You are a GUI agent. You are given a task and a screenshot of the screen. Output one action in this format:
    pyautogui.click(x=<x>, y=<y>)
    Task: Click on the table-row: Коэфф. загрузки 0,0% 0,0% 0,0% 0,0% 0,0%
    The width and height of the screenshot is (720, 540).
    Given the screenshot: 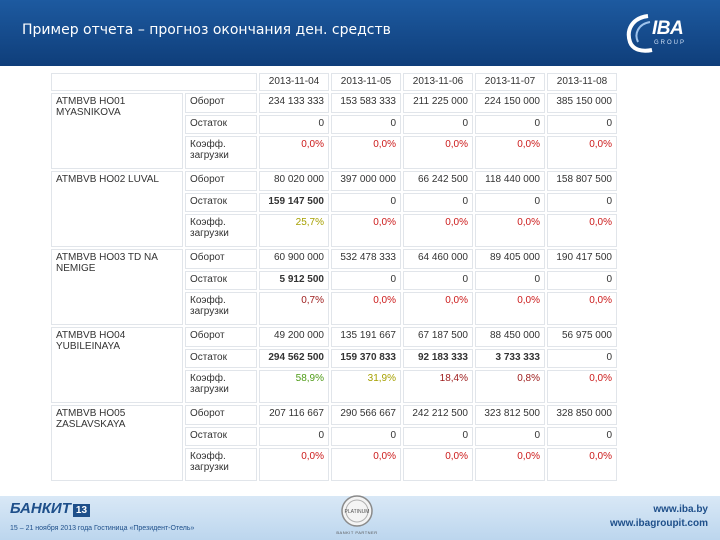 What is the action you would take?
    pyautogui.click(x=334, y=464)
    